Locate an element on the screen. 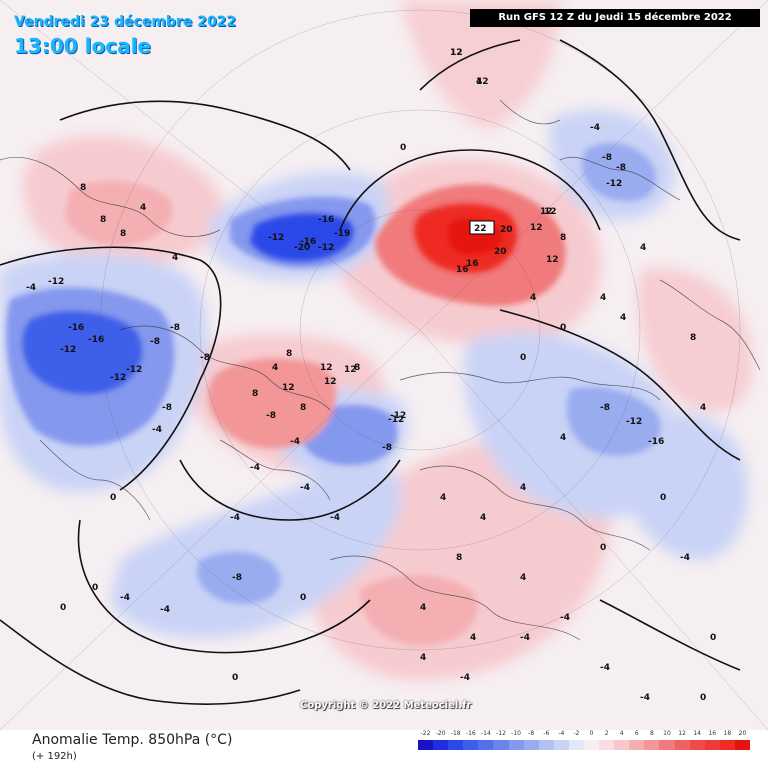  copyright-note: Copyright © 2022 Meteociel.fr is located at coordinates (386, 705).